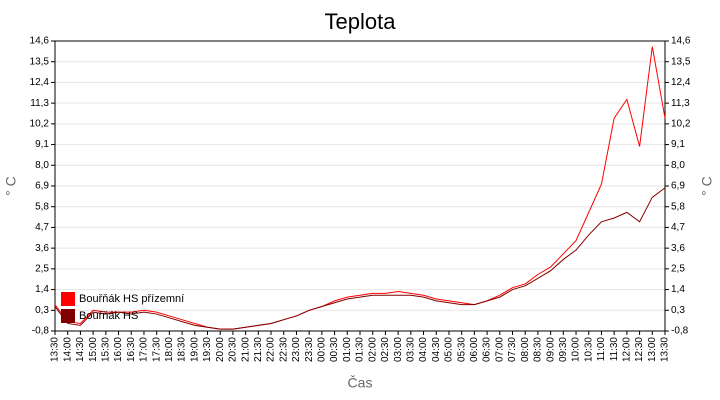 The width and height of the screenshot is (720, 400). I want to click on y-tick-label: 0,3, so click(42, 310).